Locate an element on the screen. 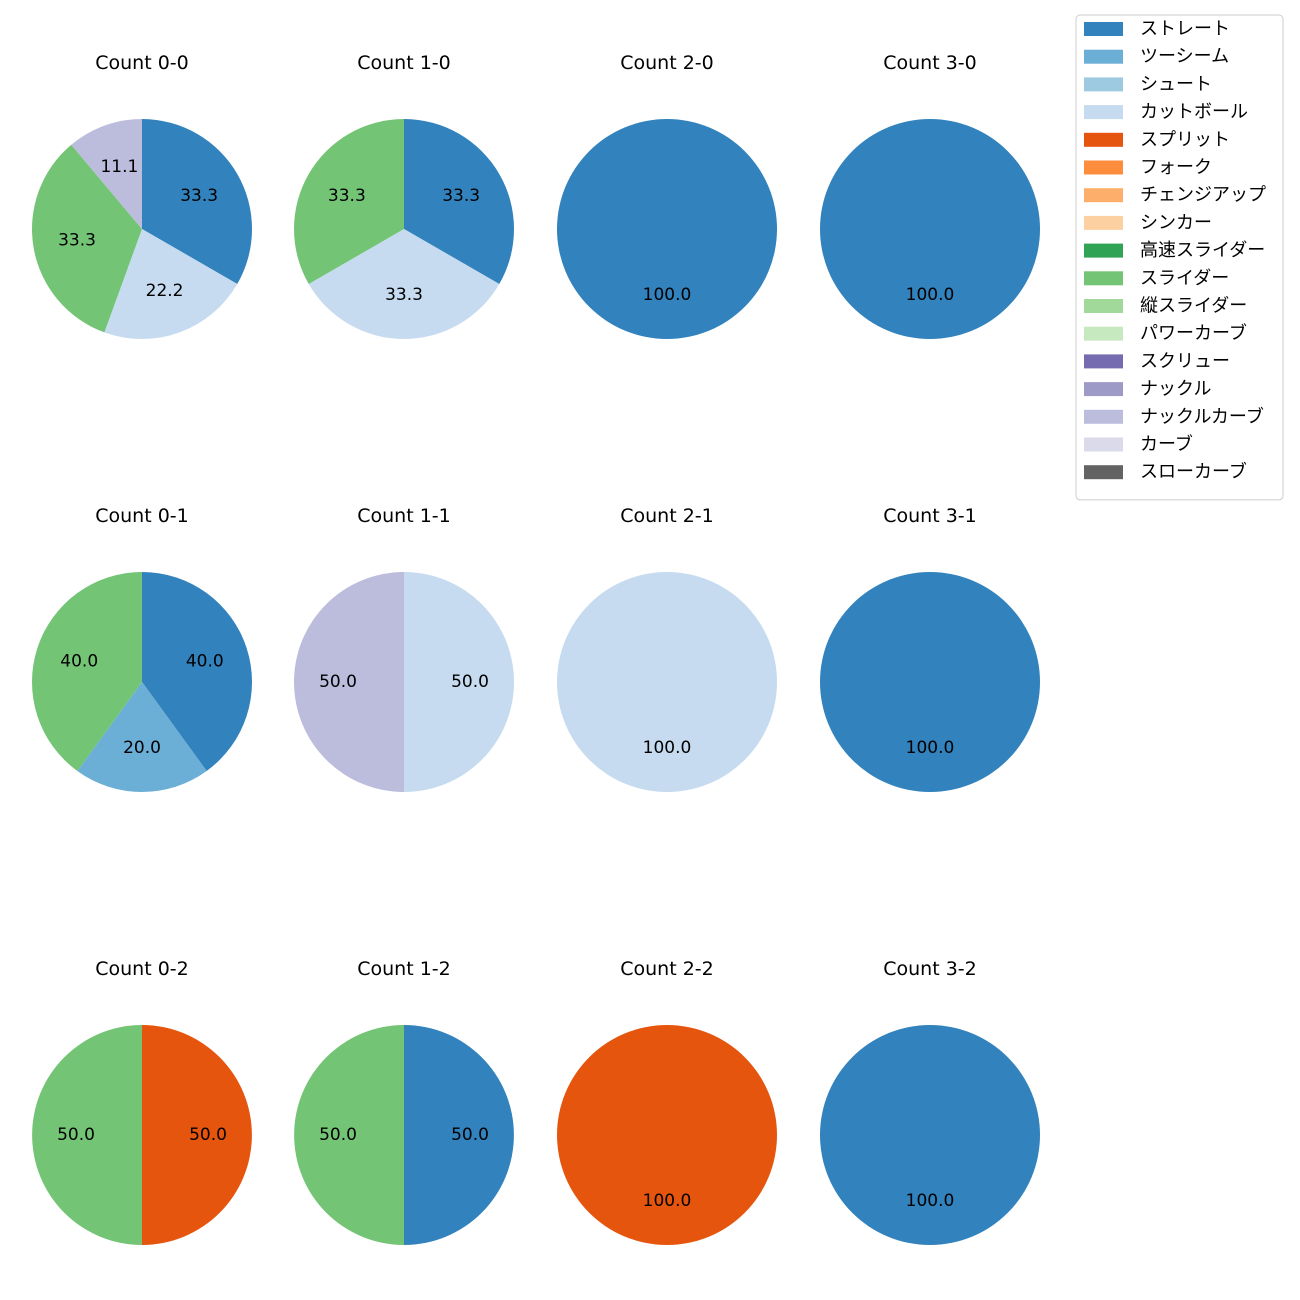 The image size is (1300, 1300). pie-count-1-2: Count 1-2 50.0 50.0 is located at coordinates (404, 1101).